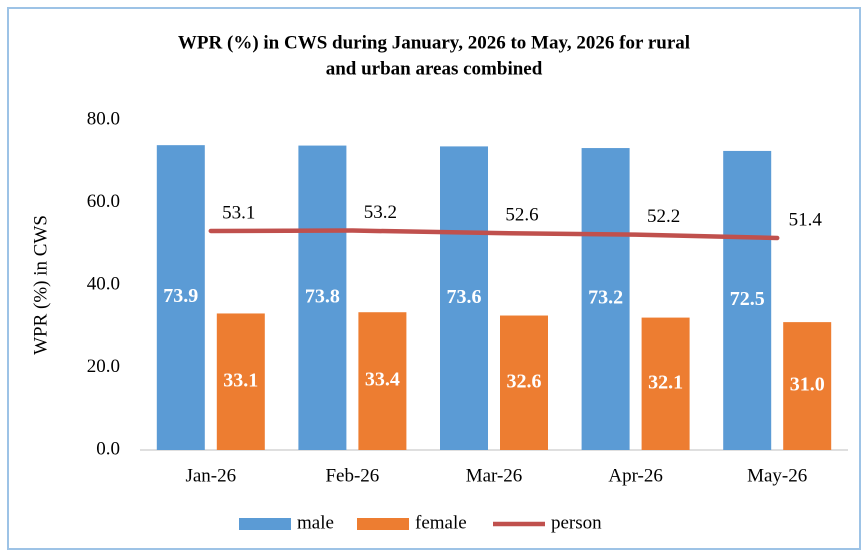 This screenshot has width=868, height=559. I want to click on data-label: 73.8, so click(322, 296).